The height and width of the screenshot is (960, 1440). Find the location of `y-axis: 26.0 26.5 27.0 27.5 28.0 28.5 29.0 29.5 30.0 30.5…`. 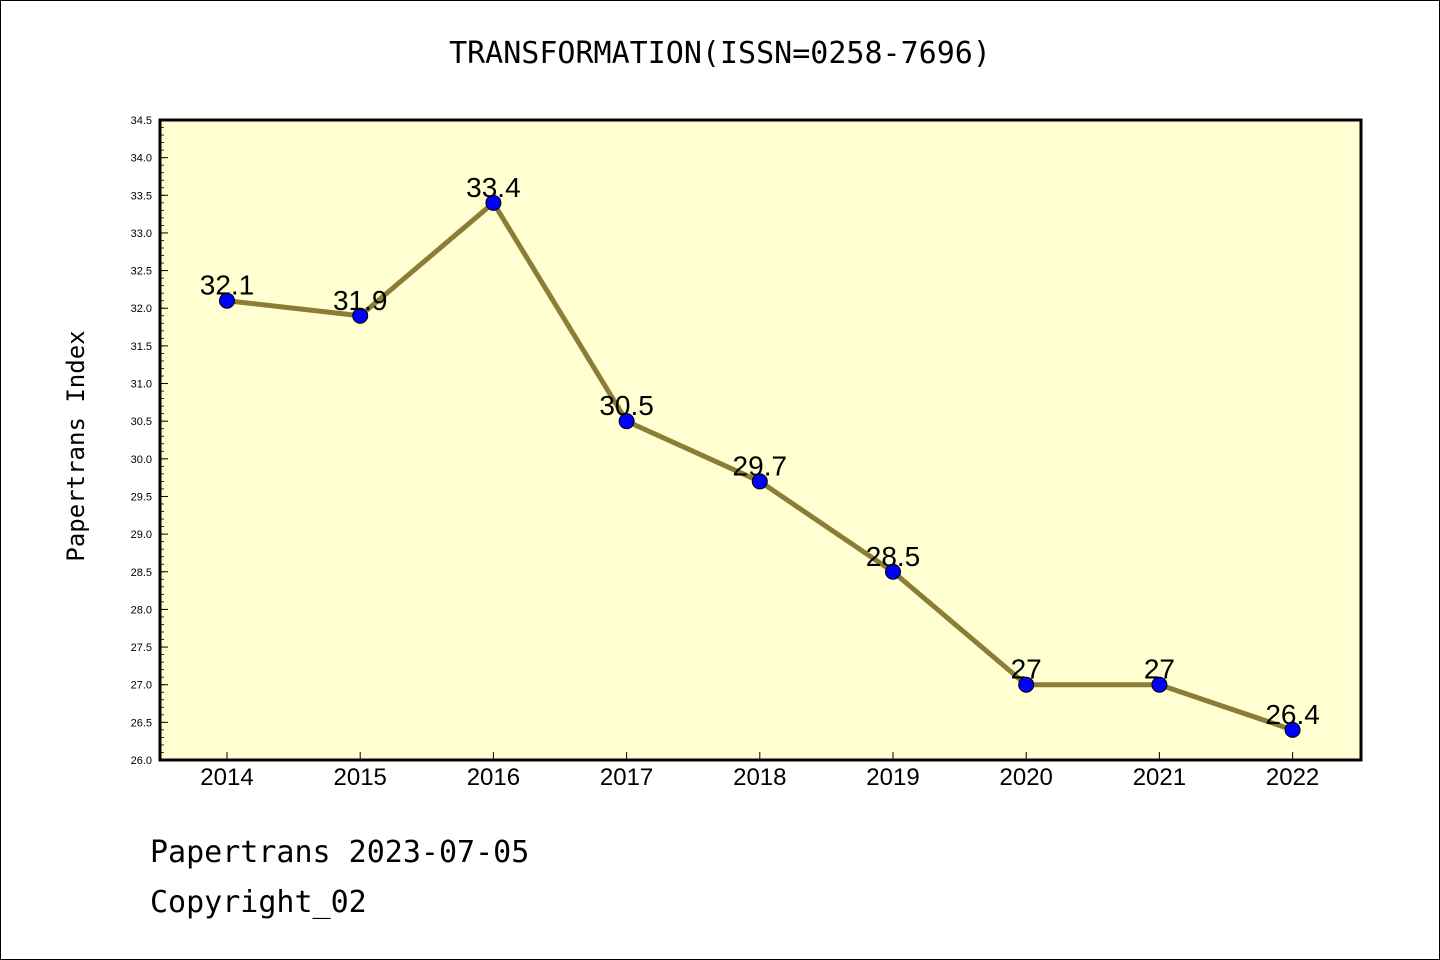

y-axis: 26.0 26.5 27.0 27.5 28.0 28.5 29.0 29.5 30.0 30.5… is located at coordinates (149, 441).